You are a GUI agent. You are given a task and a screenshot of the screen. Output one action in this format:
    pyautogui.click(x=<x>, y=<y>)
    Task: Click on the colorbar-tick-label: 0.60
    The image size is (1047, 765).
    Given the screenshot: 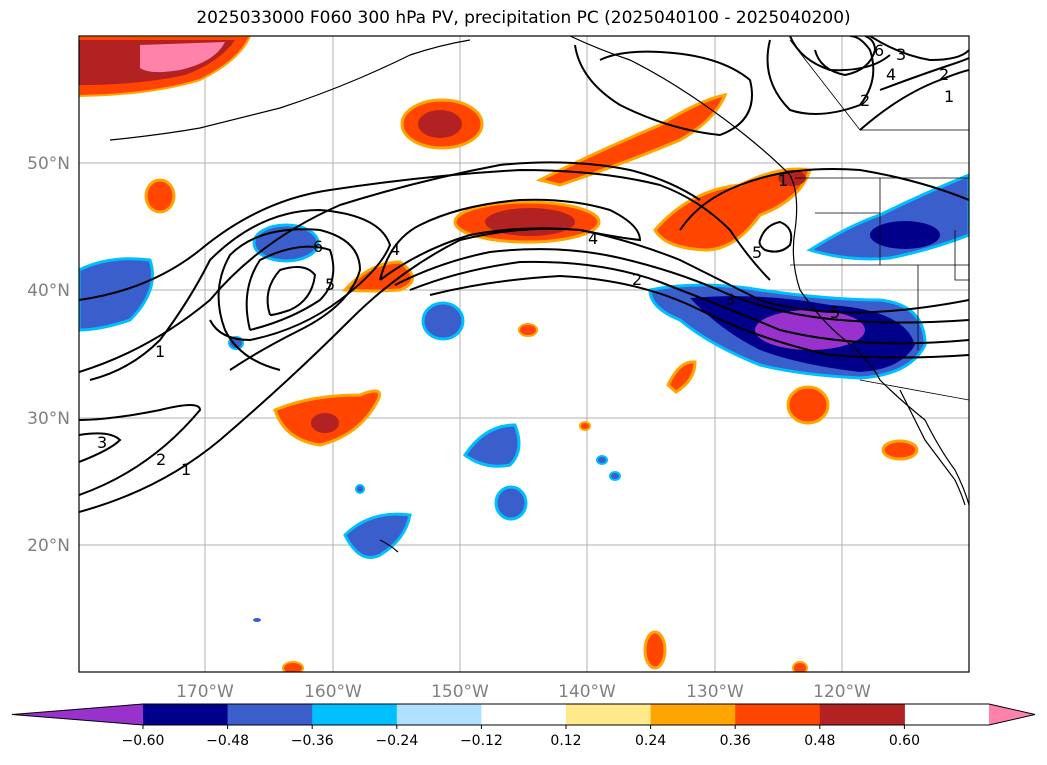 What is the action you would take?
    pyautogui.click(x=904, y=741)
    